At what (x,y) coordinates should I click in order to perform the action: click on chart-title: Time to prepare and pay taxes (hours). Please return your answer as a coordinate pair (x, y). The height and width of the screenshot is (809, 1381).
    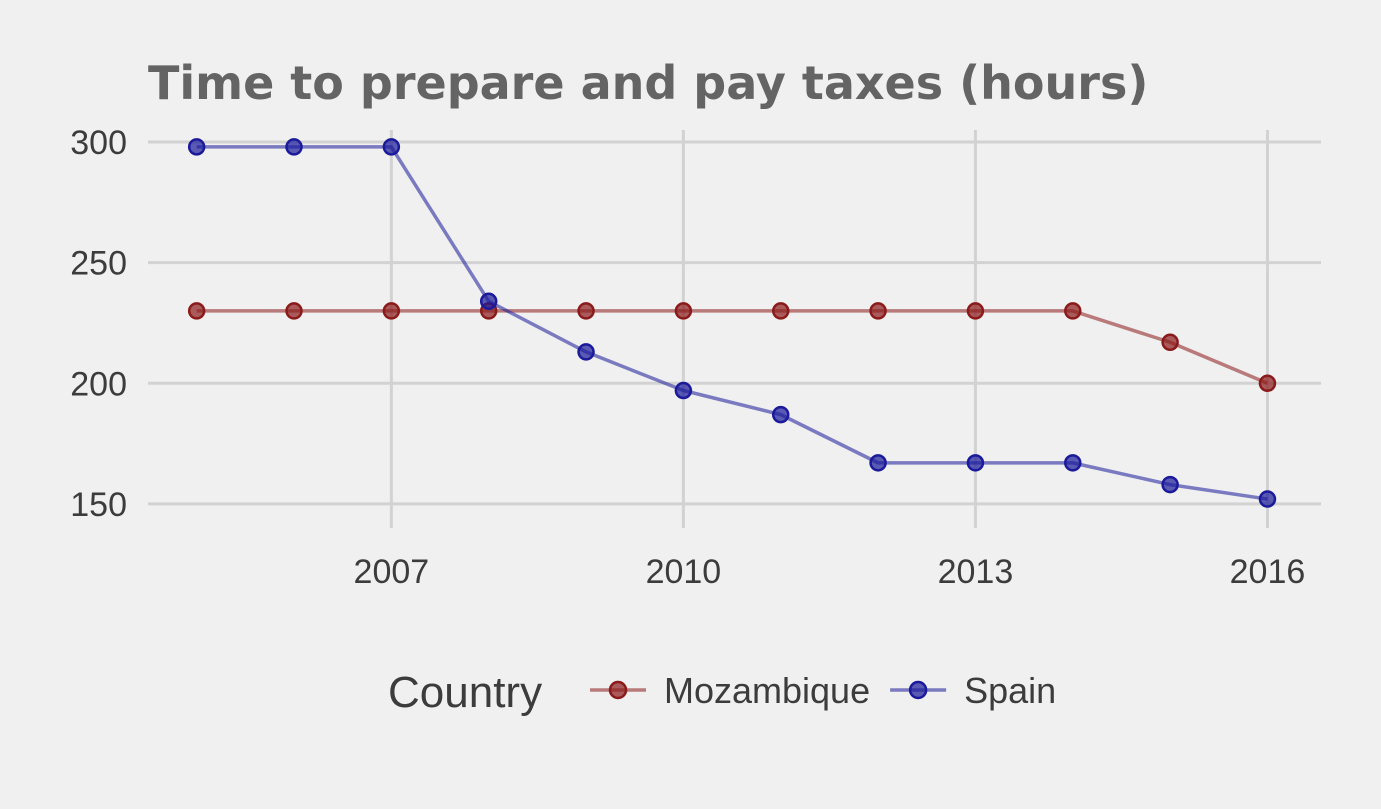
    Looking at the image, I should click on (648, 83).